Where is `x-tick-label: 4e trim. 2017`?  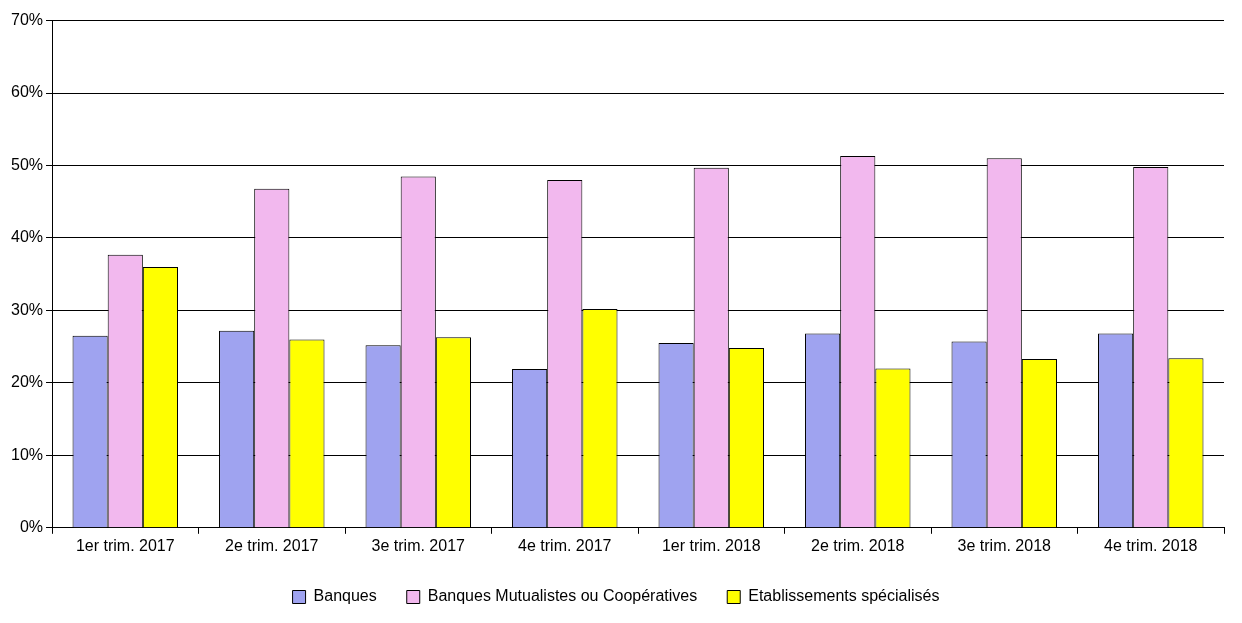 x-tick-label: 4e trim. 2017 is located at coordinates (565, 545).